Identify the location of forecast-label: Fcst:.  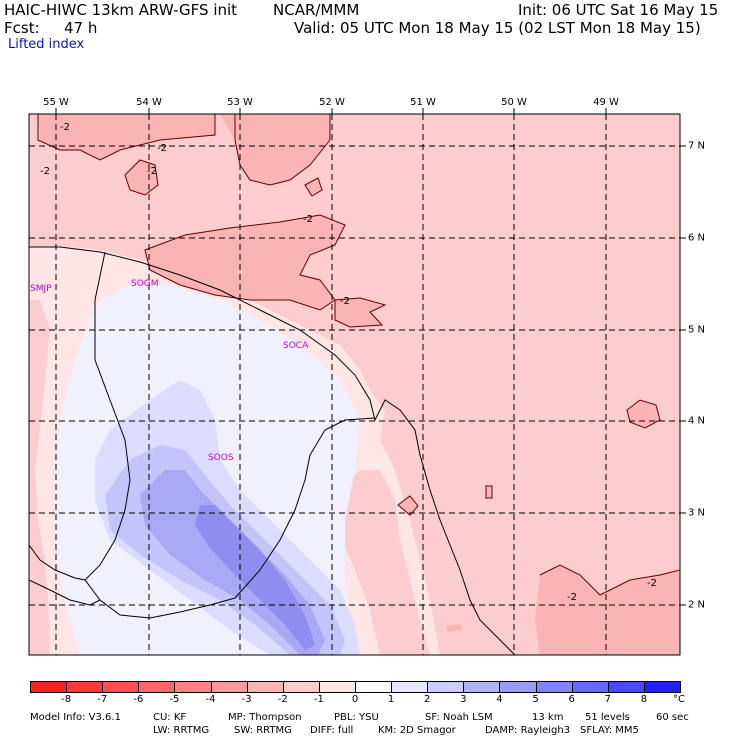
(22, 28).